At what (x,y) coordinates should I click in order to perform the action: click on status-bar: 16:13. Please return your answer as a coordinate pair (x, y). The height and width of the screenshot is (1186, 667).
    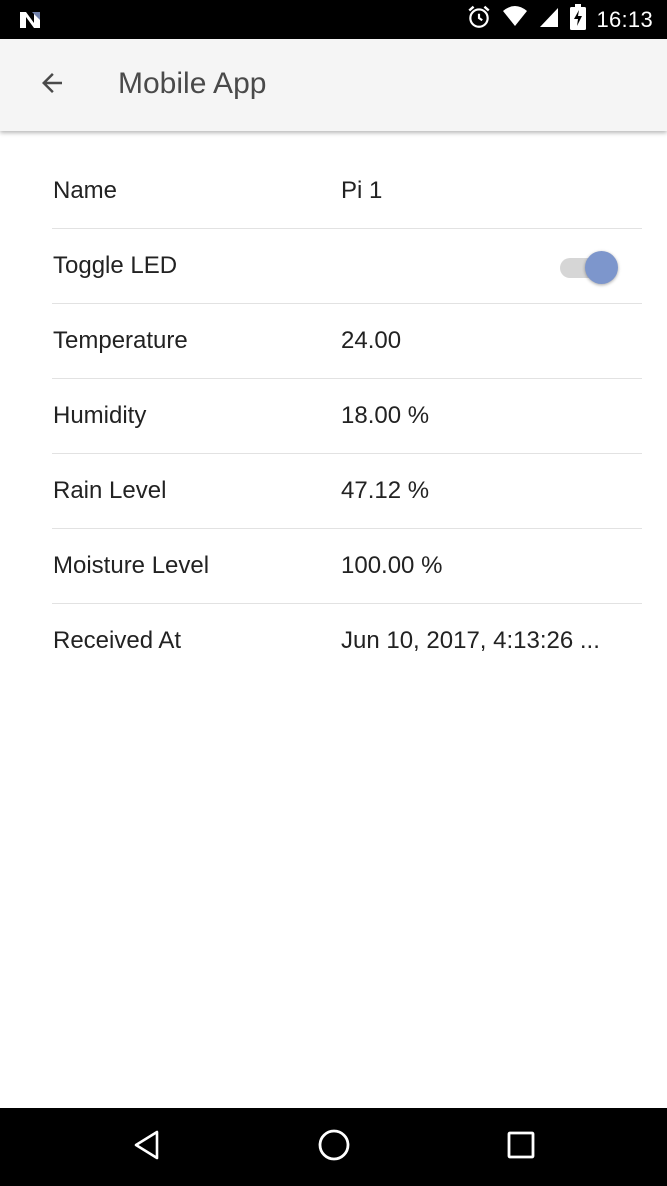
    Looking at the image, I should click on (333, 19).